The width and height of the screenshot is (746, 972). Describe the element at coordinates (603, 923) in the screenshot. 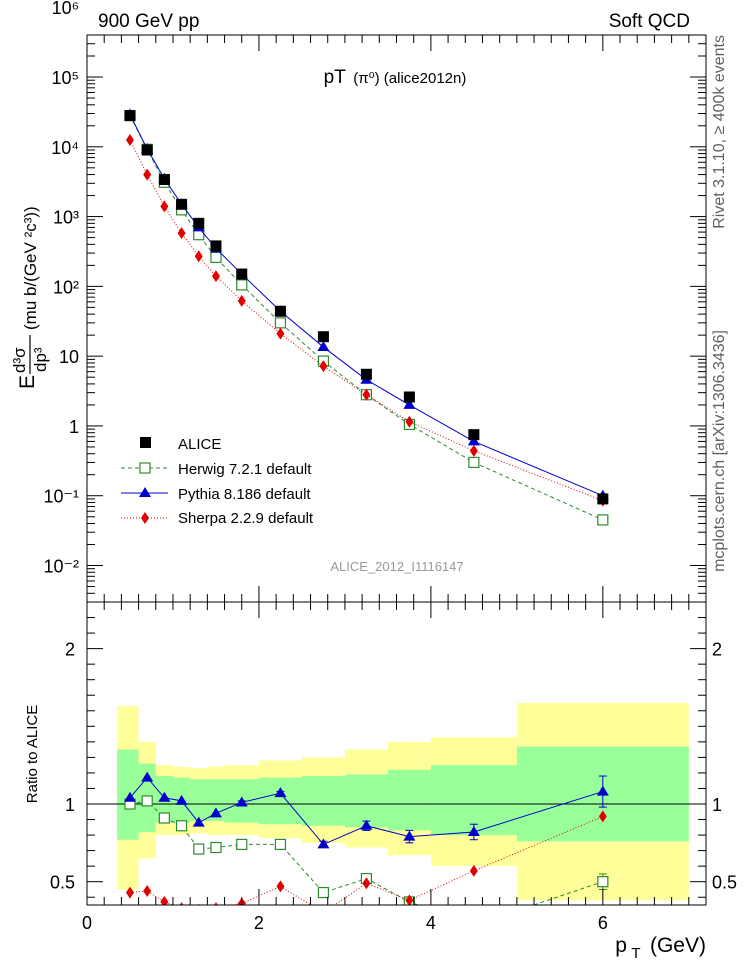

I see `x-tick-label: 6` at that location.